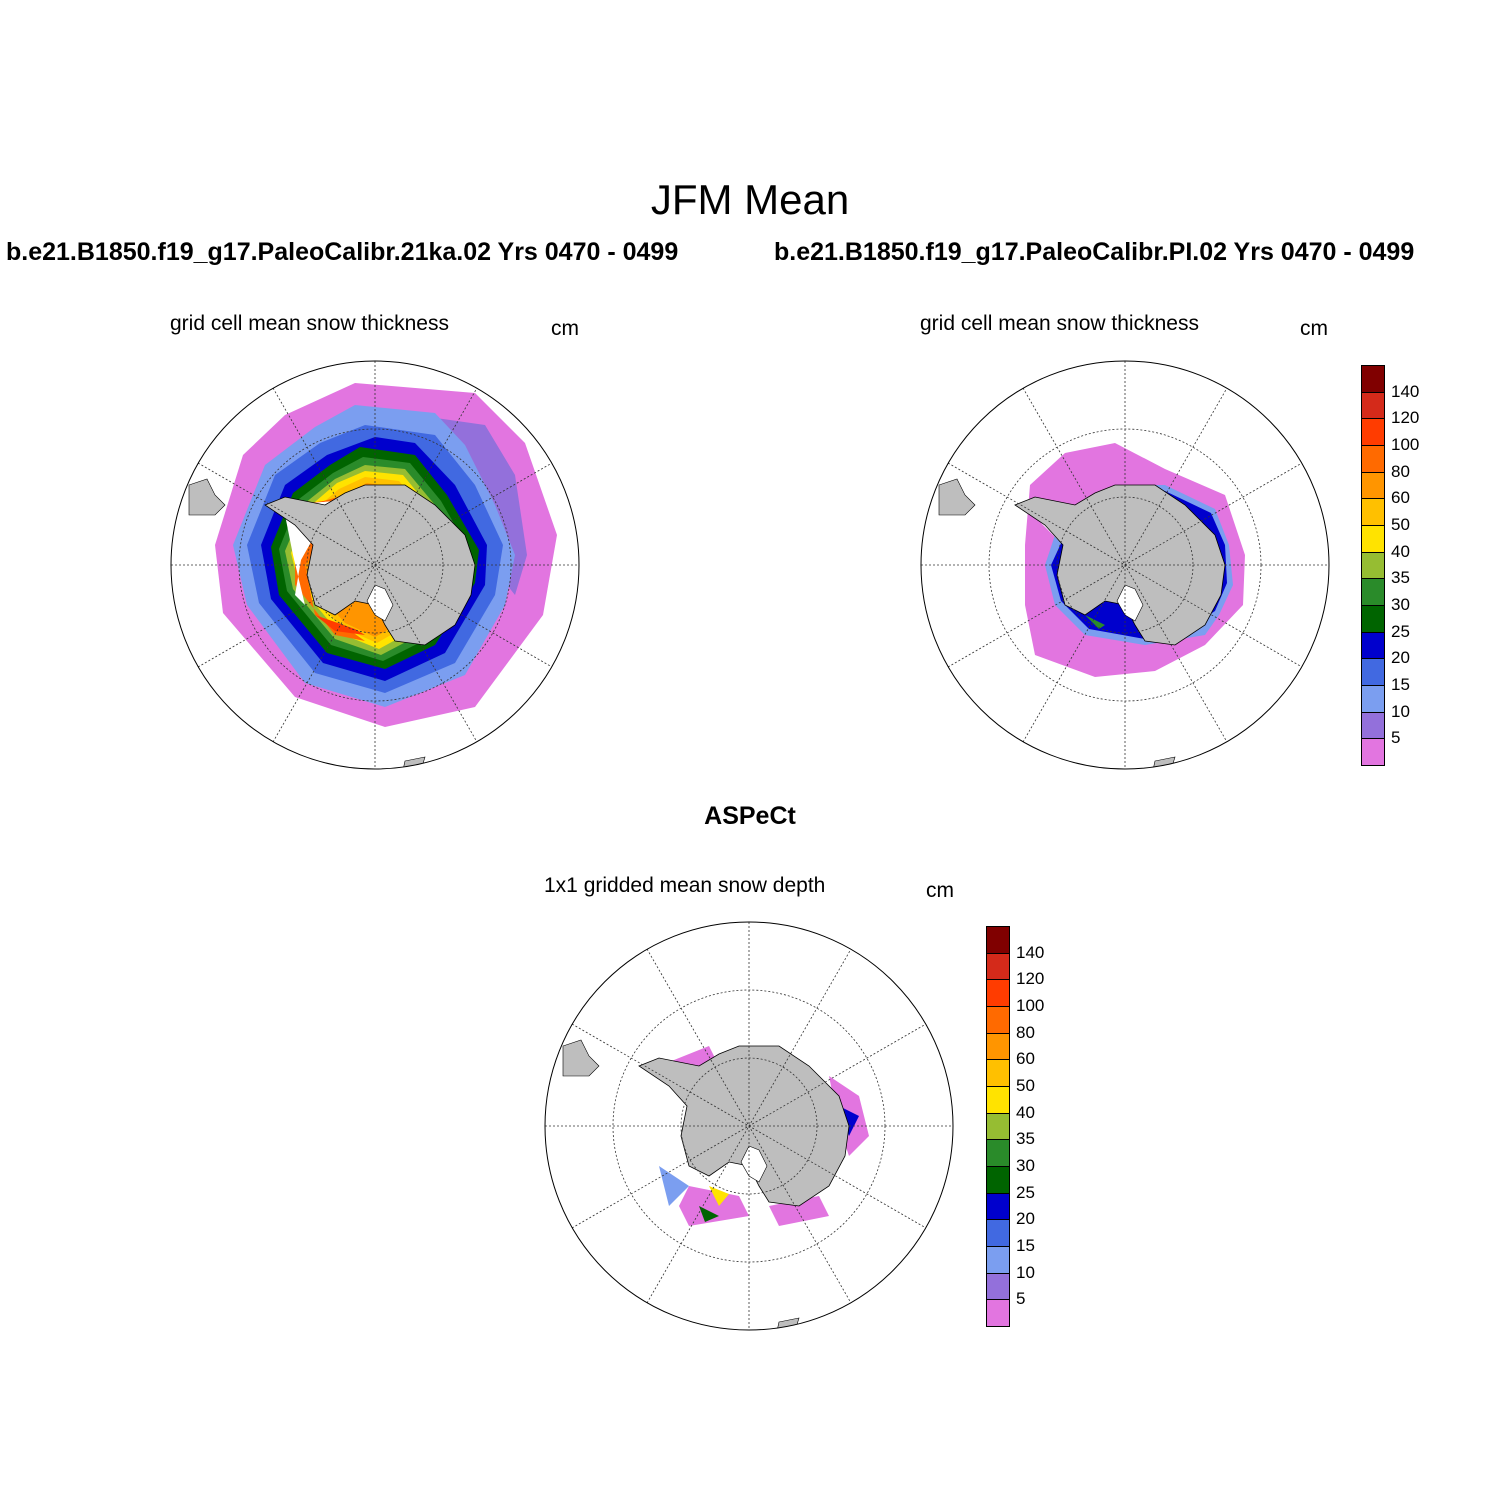 The width and height of the screenshot is (1500, 1500). Describe the element at coordinates (750, 199) in the screenshot. I see `figure-title: JFM Mean` at that location.